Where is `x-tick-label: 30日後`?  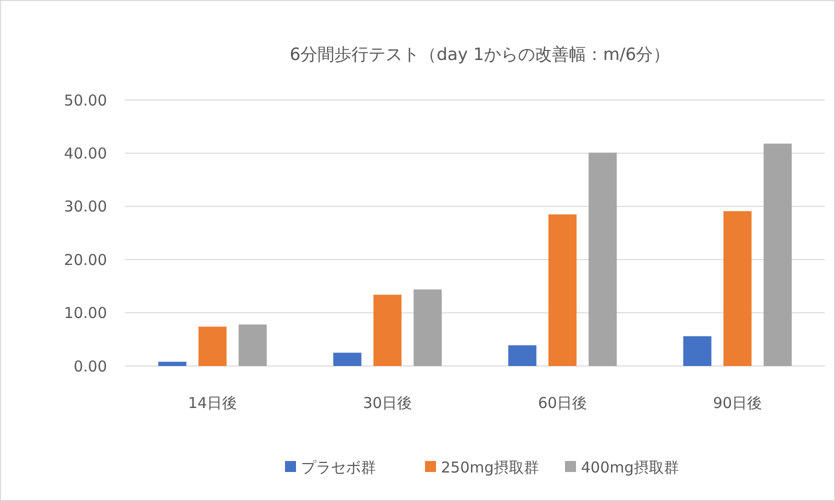 x-tick-label: 30日後 is located at coordinates (387, 403).